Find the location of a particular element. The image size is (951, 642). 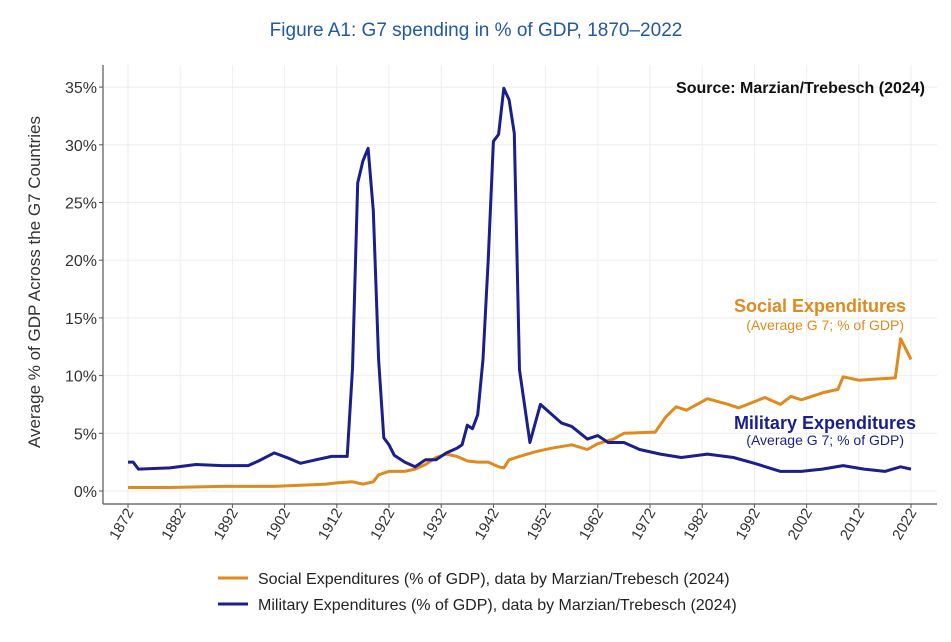

y-tick-label: 25% is located at coordinates (81, 204).